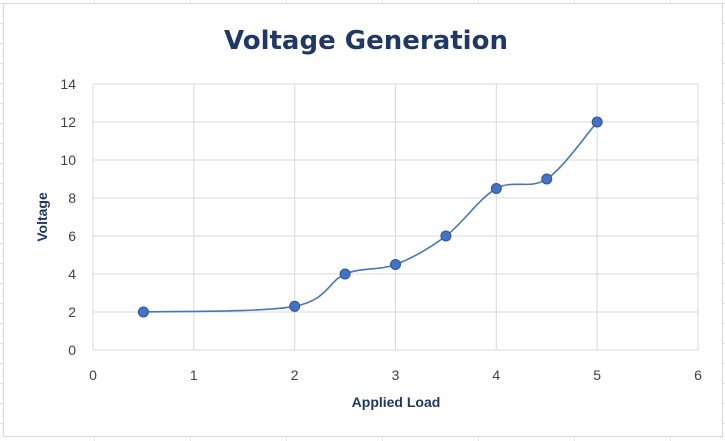  I want to click on x-tick-label: 5, so click(597, 375).